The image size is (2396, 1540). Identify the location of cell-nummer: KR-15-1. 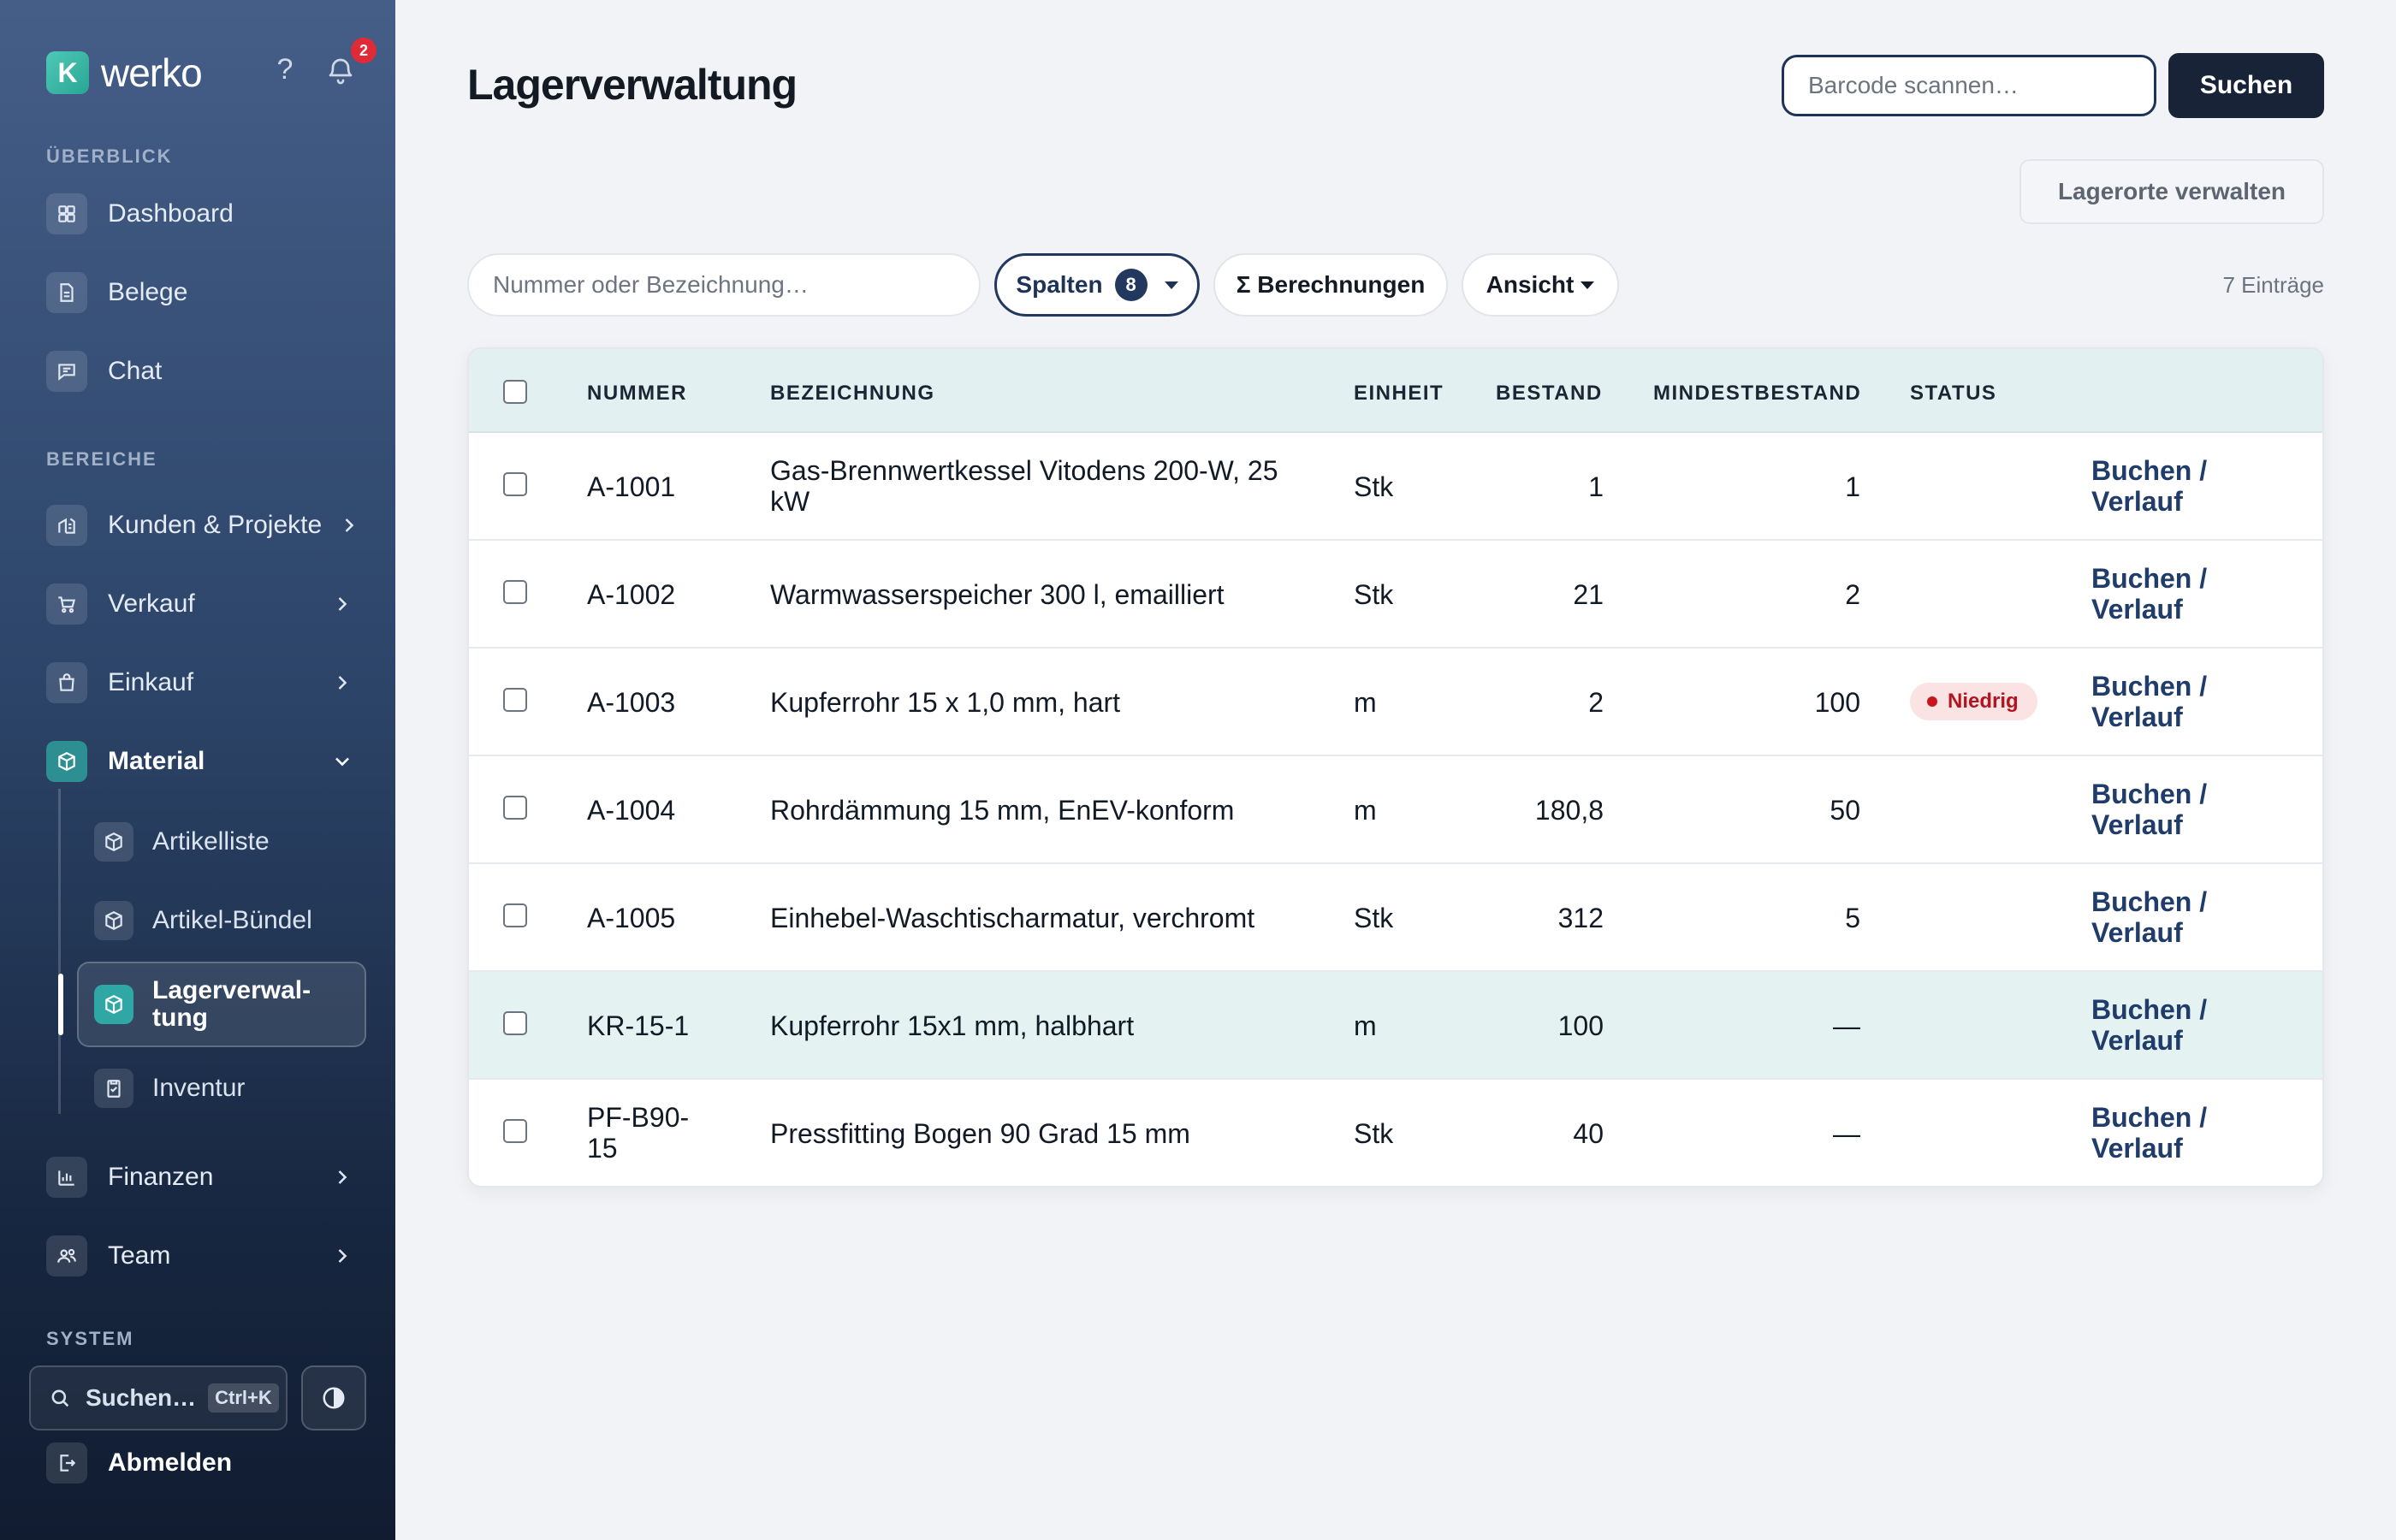
(638, 1025).